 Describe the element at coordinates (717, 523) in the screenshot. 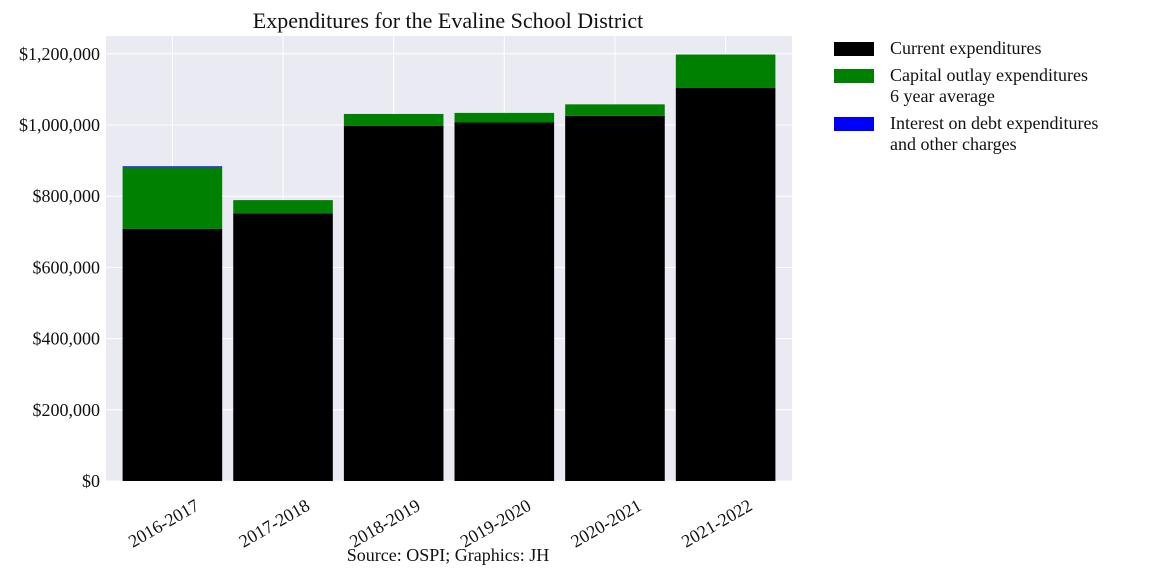

I see `x-tick-label: 2021-2022` at that location.